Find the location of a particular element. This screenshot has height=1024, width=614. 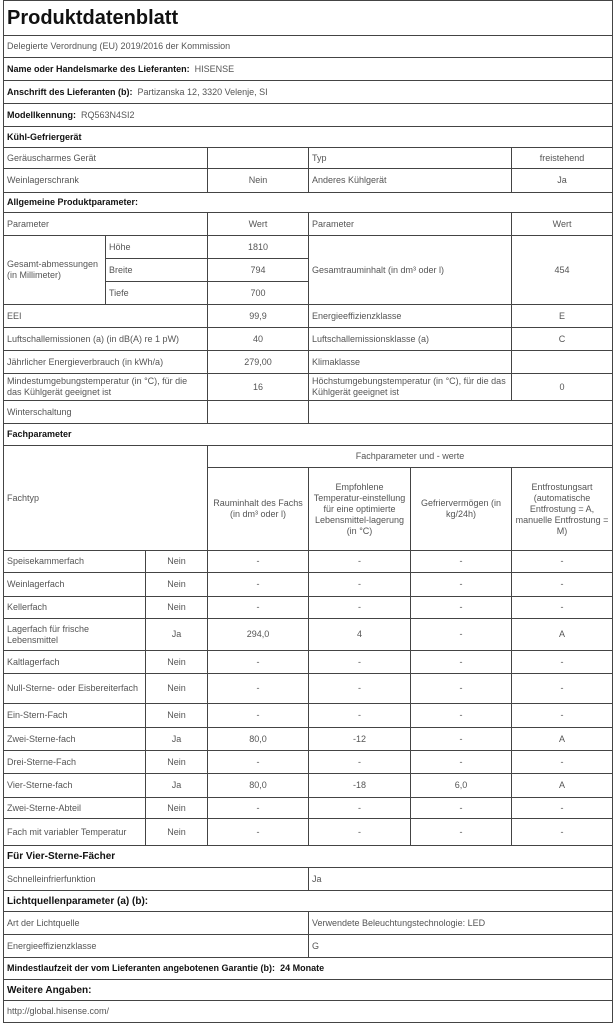

compartment-row: Ein-Stern-Fach Nein - - - - is located at coordinates (308, 715).